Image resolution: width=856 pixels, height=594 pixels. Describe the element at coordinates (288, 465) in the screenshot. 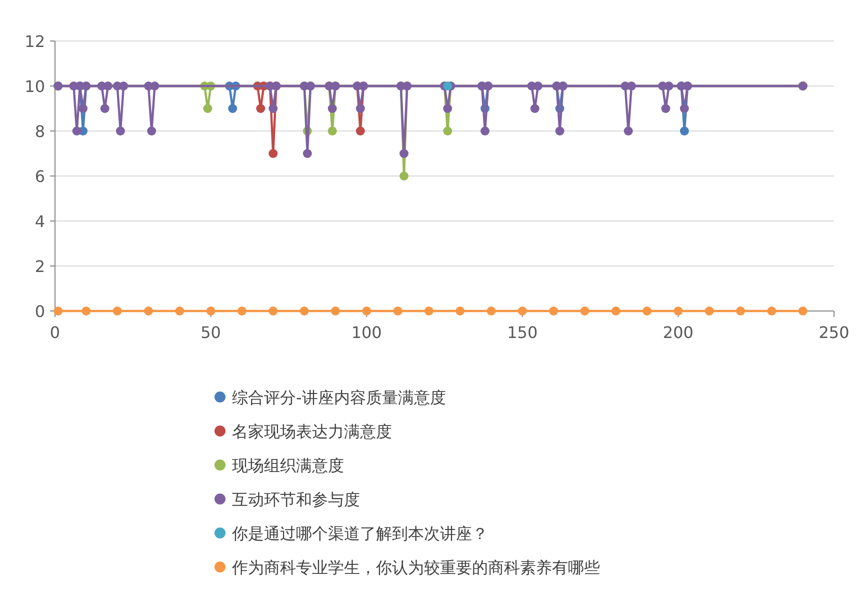

I see `legend-label: 现场组织满意度` at that location.